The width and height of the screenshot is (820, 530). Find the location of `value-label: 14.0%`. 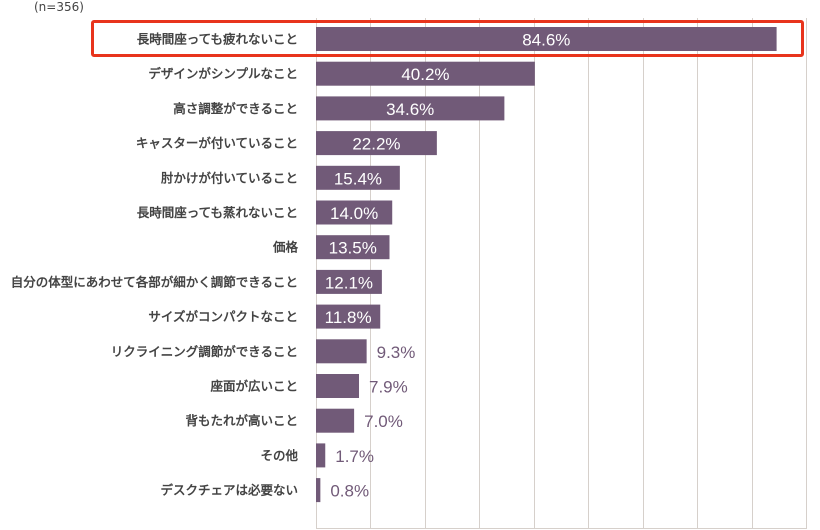

value-label: 14.0% is located at coordinates (354, 213).